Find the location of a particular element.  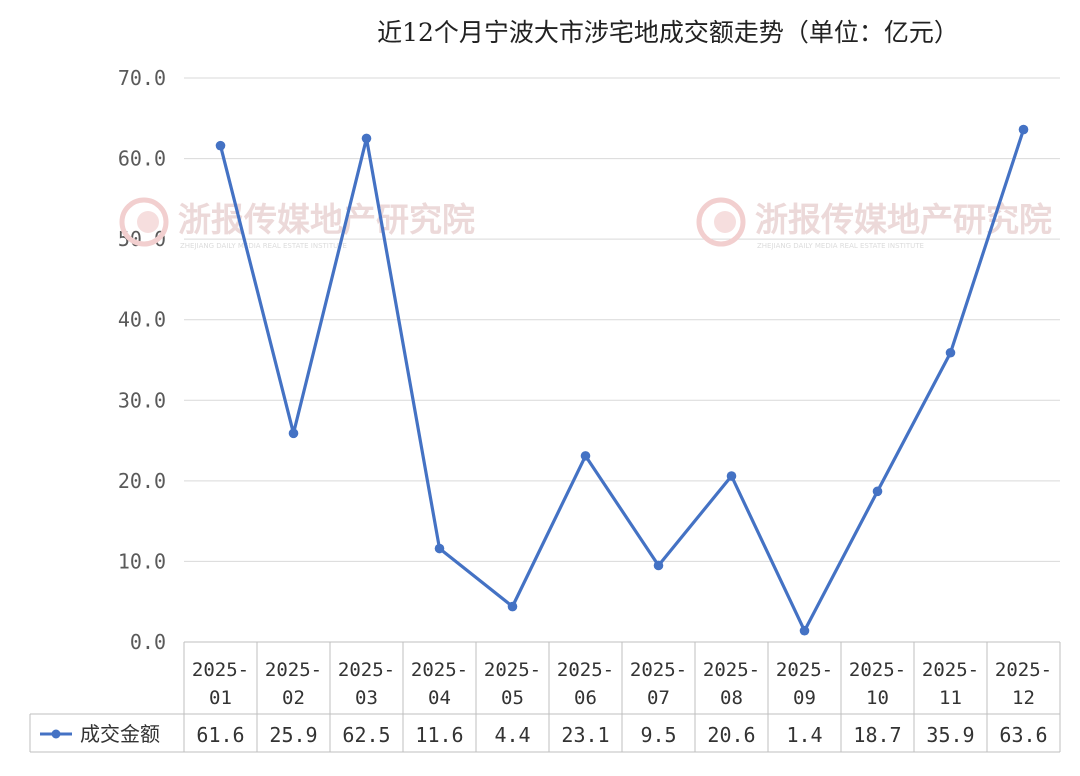

x-tick-label: 10 is located at coordinates (877, 698).